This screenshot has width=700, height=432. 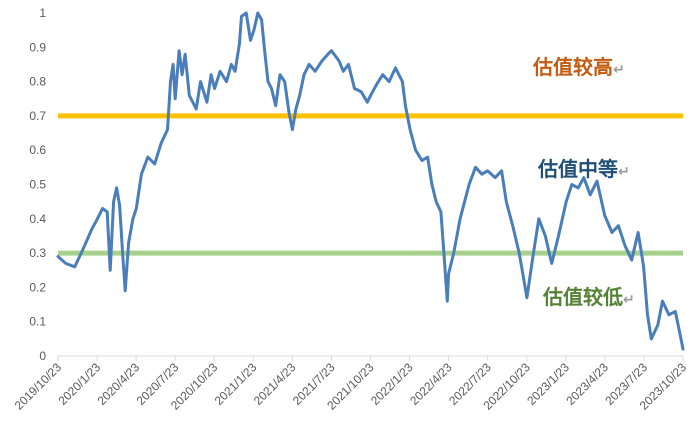 What do you see at coordinates (38, 386) in the screenshot?
I see `x-tick-label: 2019/10/23` at bounding box center [38, 386].